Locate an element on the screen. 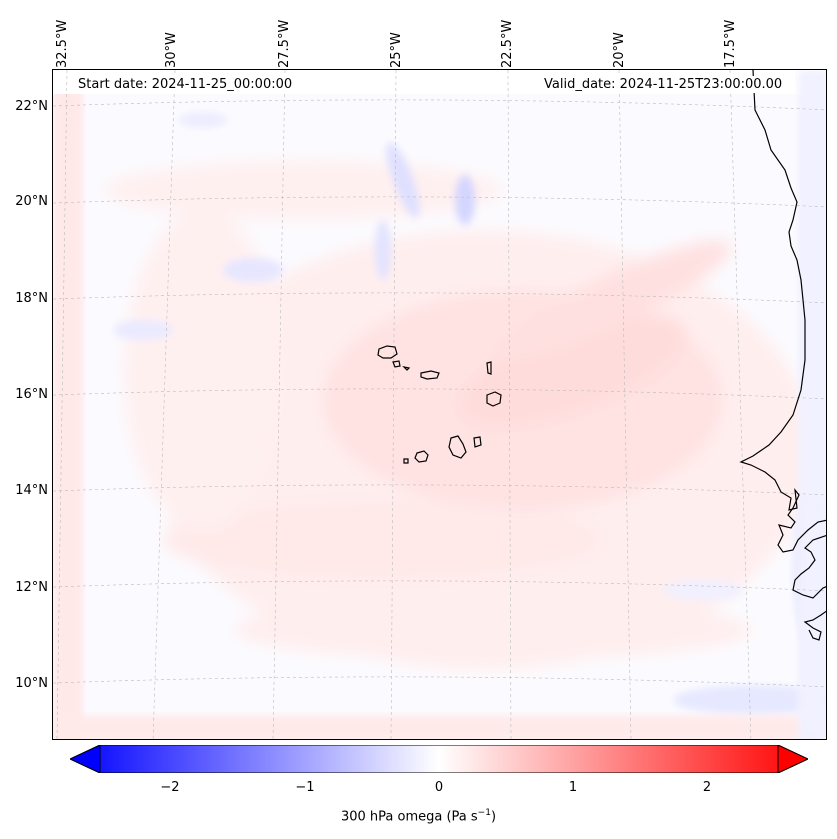 This screenshot has height=839, width=837. lon-label-32-5w: 32.5°W is located at coordinates (62, 43).